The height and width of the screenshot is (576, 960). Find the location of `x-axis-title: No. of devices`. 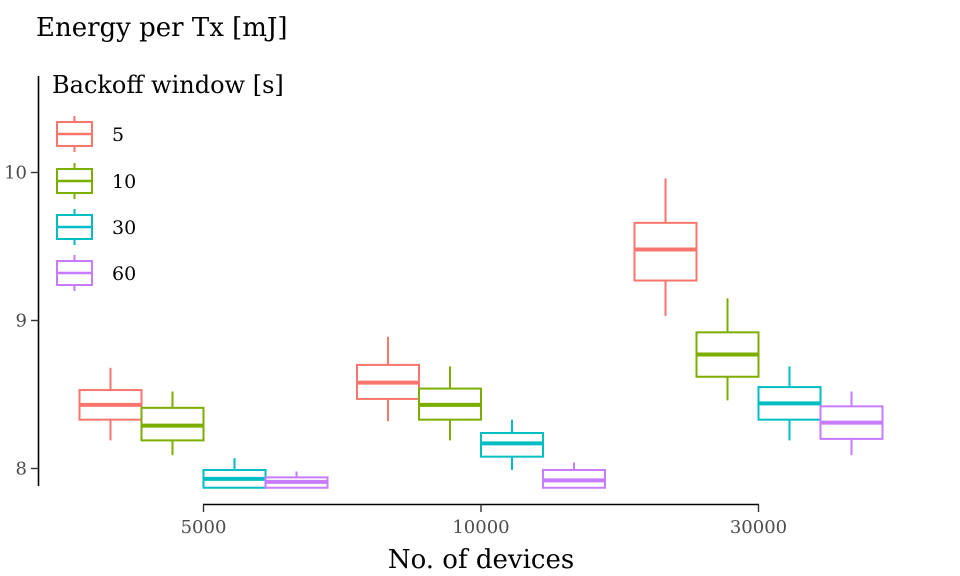

x-axis-title: No. of devices is located at coordinates (481, 560).